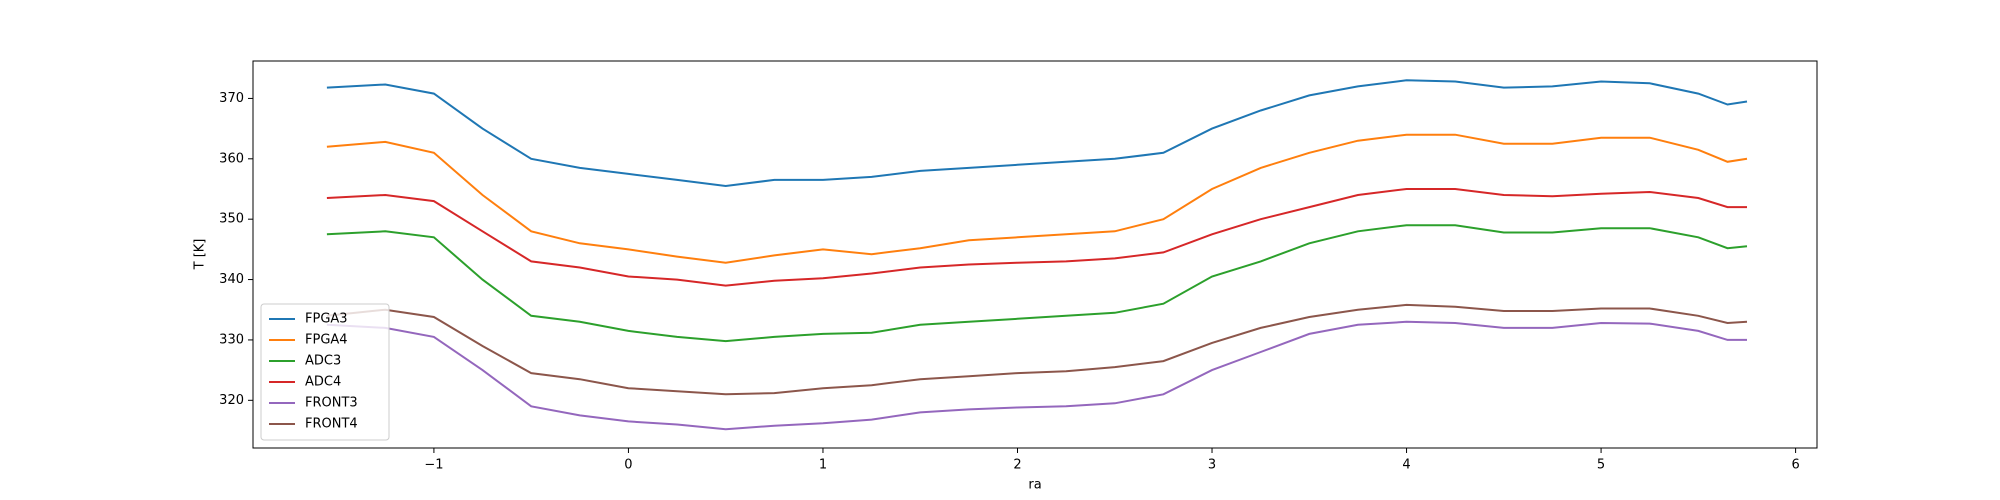 This screenshot has height=500, width=2000. I want to click on y-axis-label: T [K], so click(200, 255).